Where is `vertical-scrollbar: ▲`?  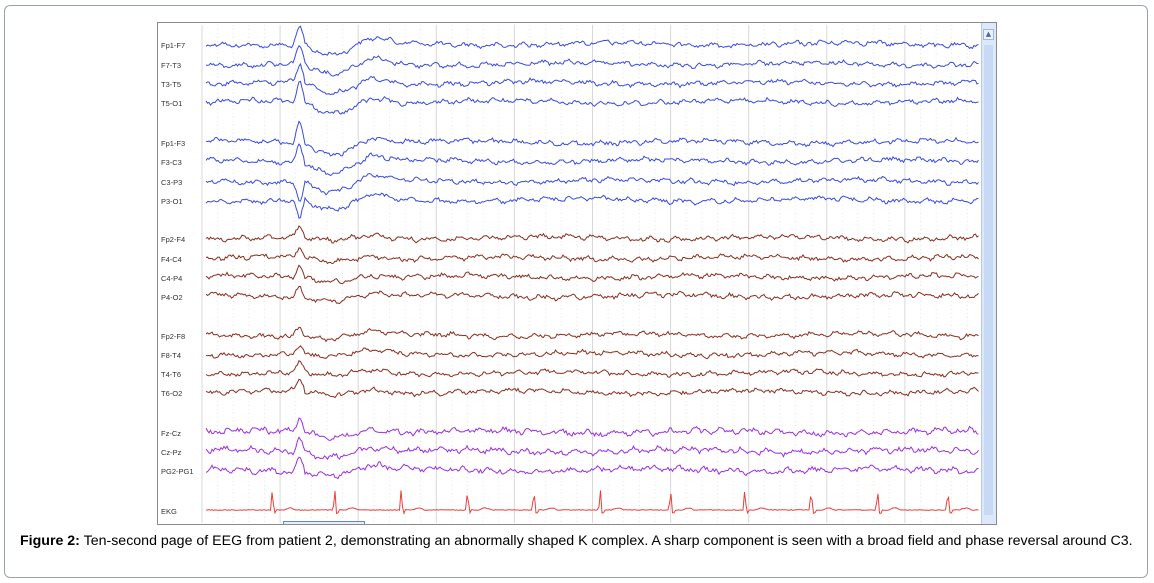
vertical-scrollbar: ▲ is located at coordinates (988, 273).